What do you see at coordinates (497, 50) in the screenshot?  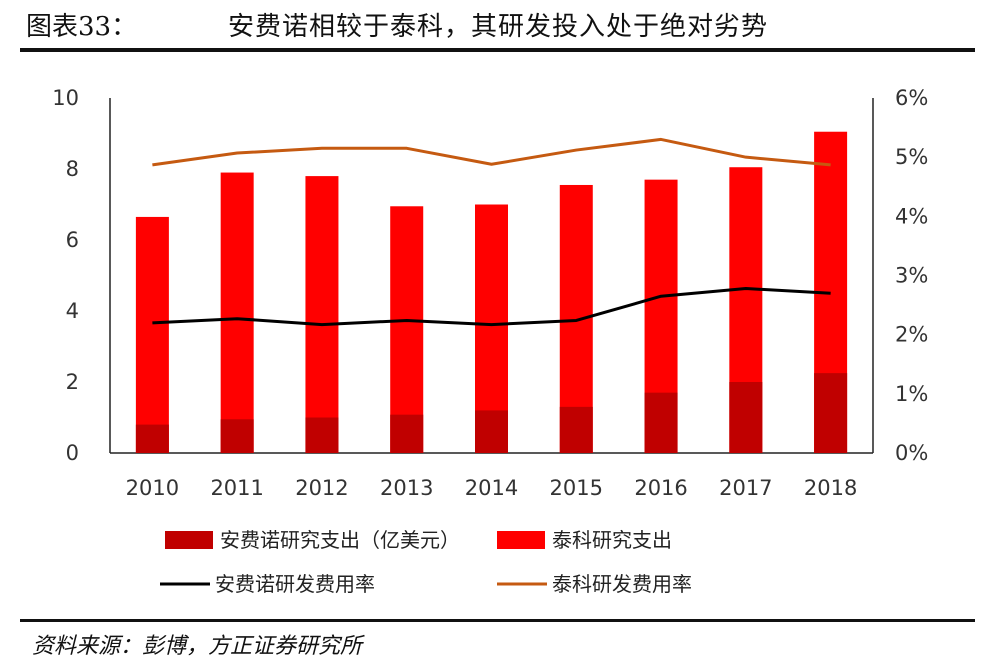 I see `top-rule` at bounding box center [497, 50].